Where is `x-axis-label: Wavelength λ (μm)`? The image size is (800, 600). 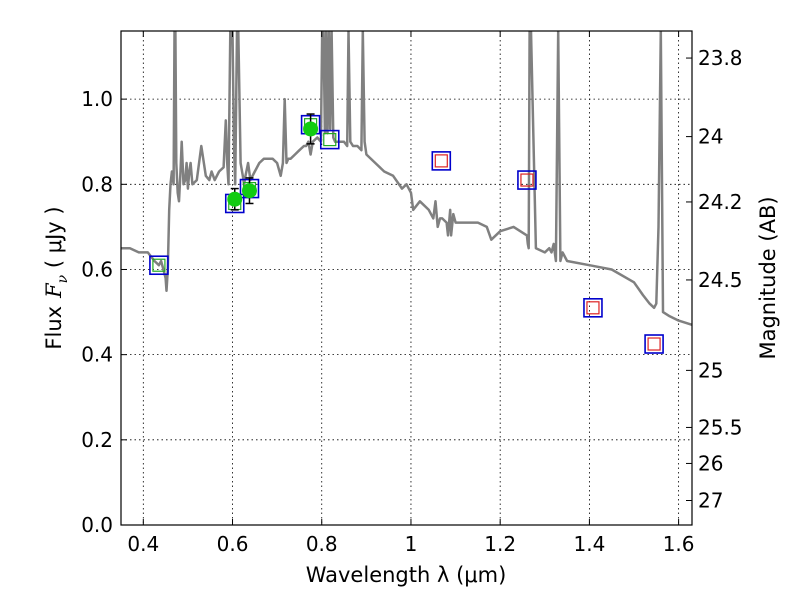 x-axis-label: Wavelength λ (μm) is located at coordinates (406, 575).